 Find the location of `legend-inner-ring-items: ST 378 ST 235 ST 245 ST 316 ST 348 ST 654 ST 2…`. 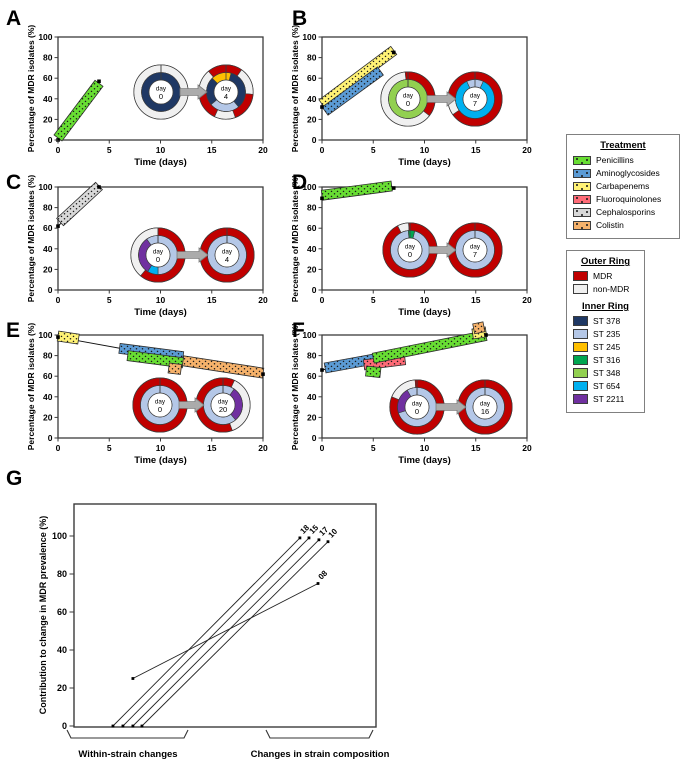

legend-inner-ring-items: ST 378 ST 235 ST 245 ST 316 ST 348 ST 654 ST 2… is located at coordinates (605, 360).